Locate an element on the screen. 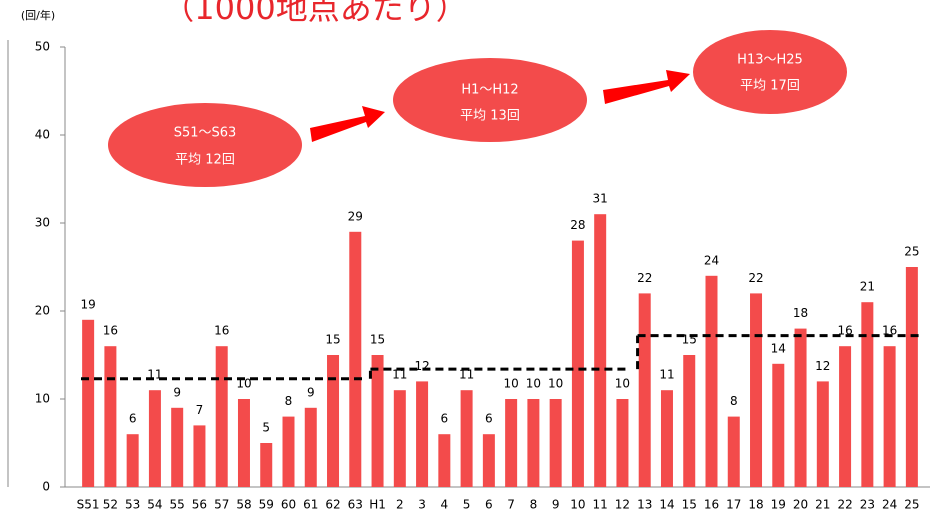 The width and height of the screenshot is (935, 518). data-label: 7 is located at coordinates (200, 410).